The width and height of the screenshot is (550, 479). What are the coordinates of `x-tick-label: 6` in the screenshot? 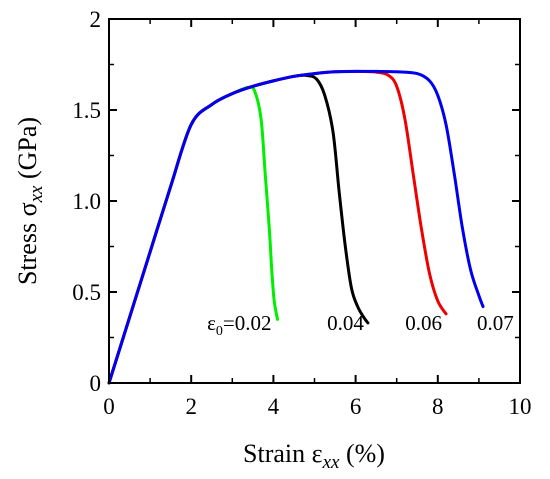 It's located at (356, 406).